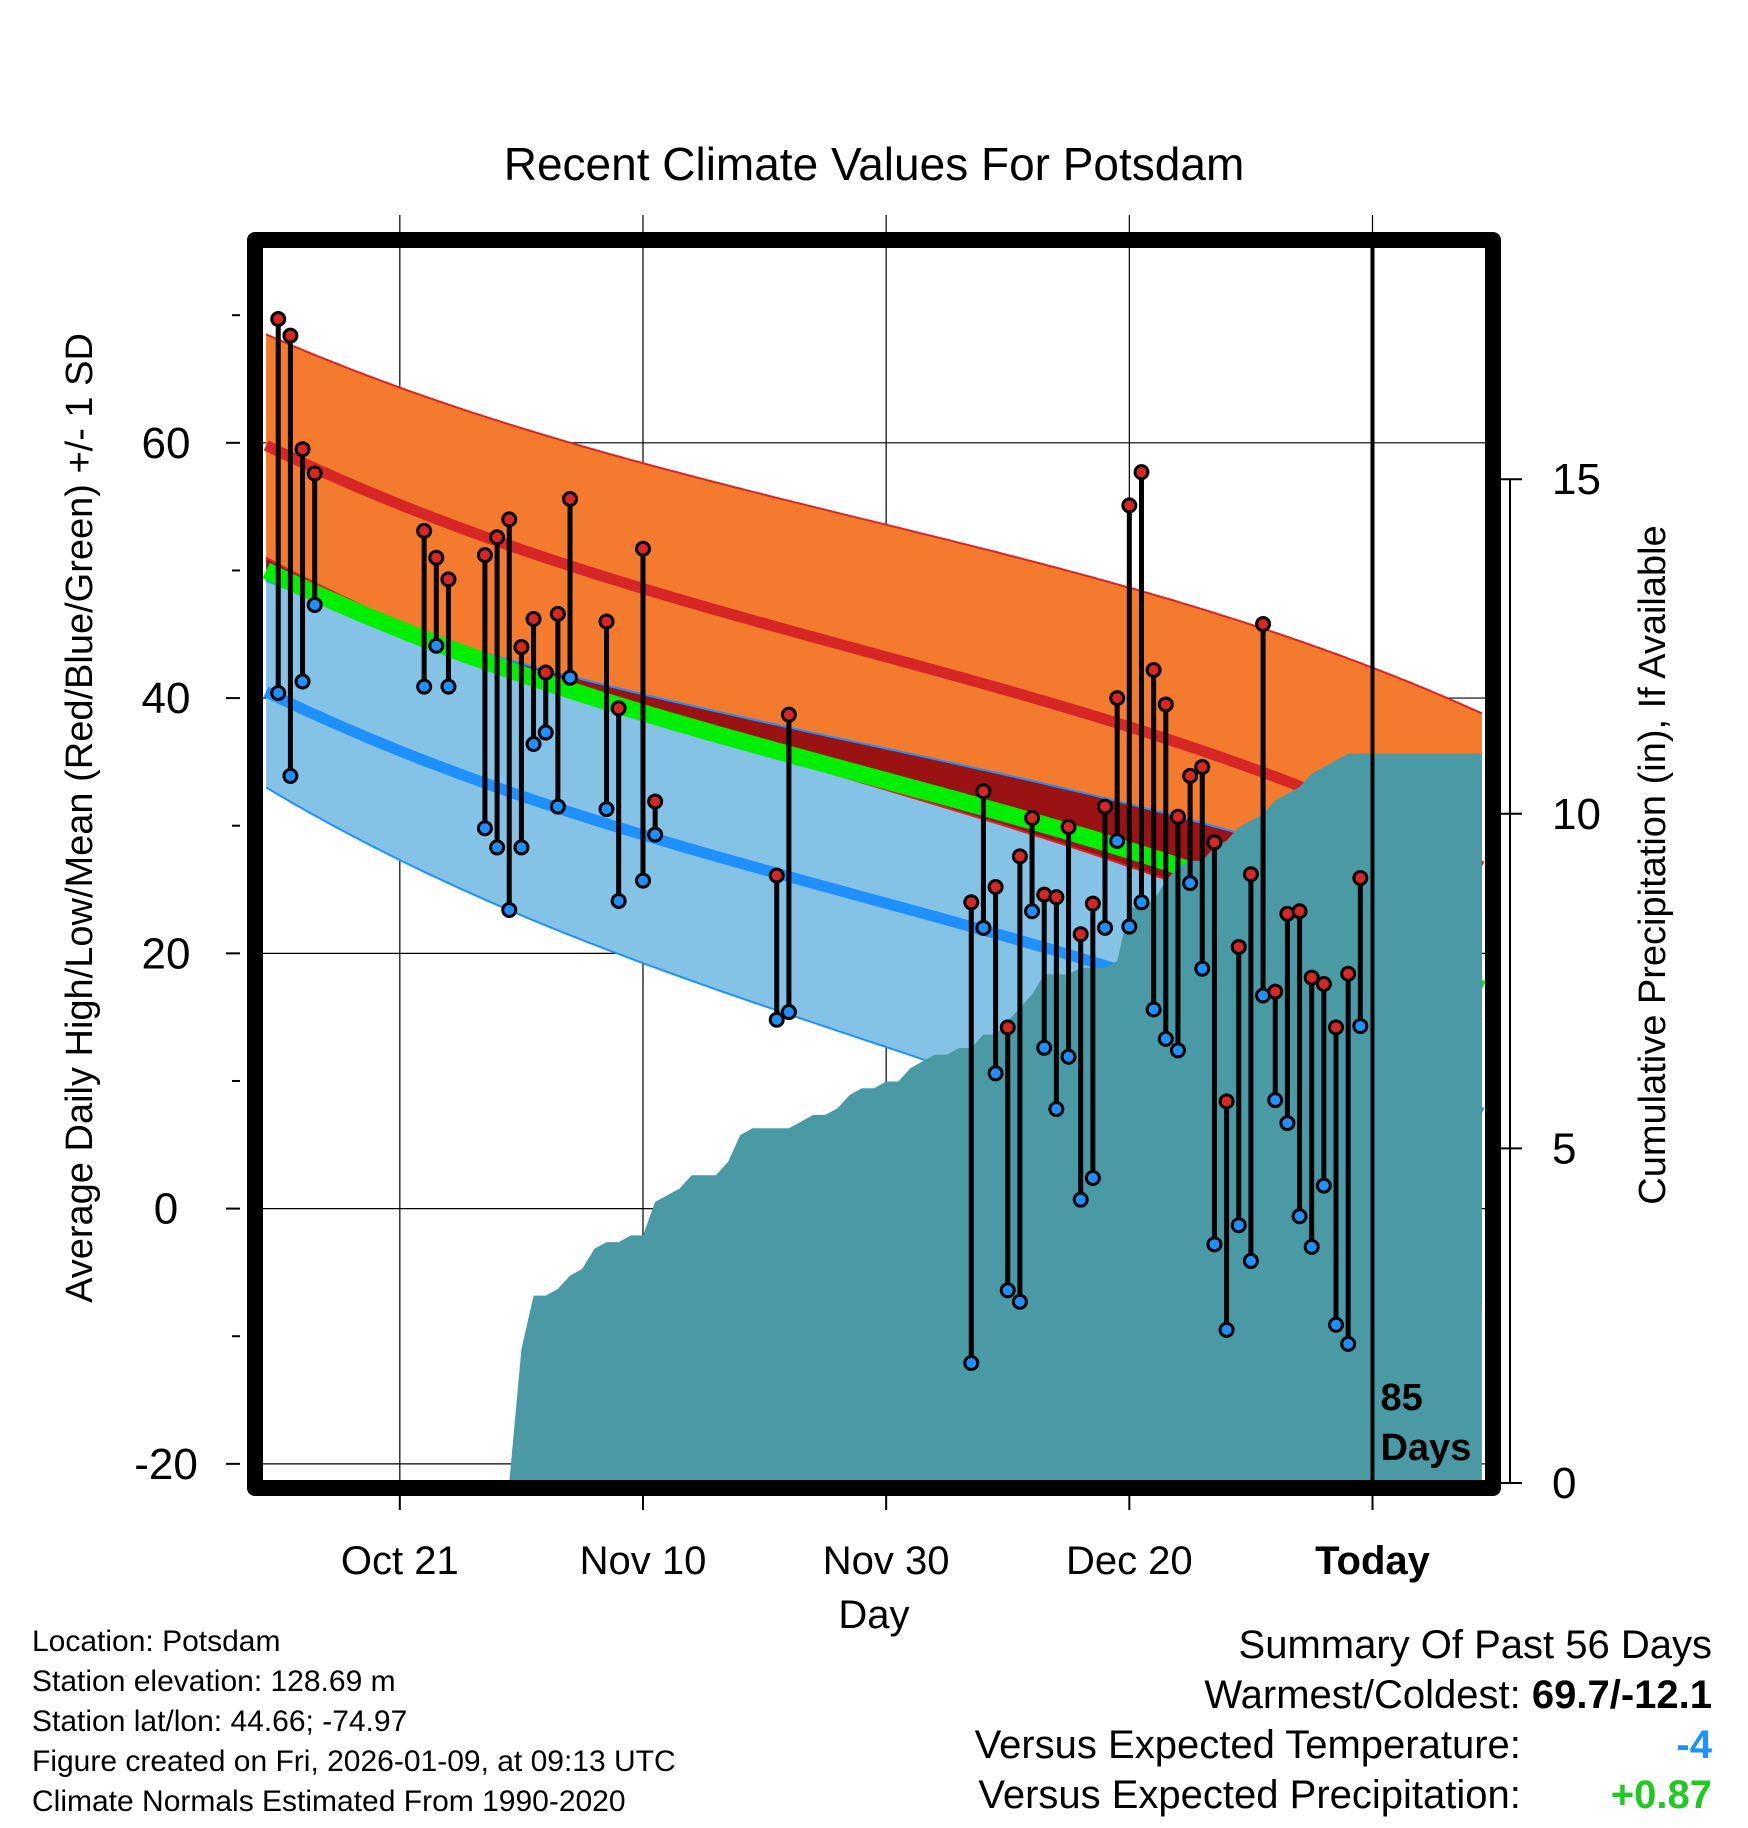  What do you see at coordinates (1247, 1745) in the screenshot?
I see `temp-label: Versus Expected Temperature:` at bounding box center [1247, 1745].